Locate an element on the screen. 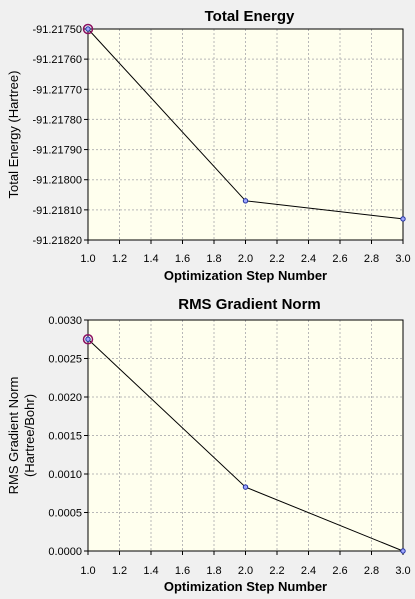 This screenshot has height=599, width=415. chart2-x-tick-label: 2.4 is located at coordinates (308, 571).